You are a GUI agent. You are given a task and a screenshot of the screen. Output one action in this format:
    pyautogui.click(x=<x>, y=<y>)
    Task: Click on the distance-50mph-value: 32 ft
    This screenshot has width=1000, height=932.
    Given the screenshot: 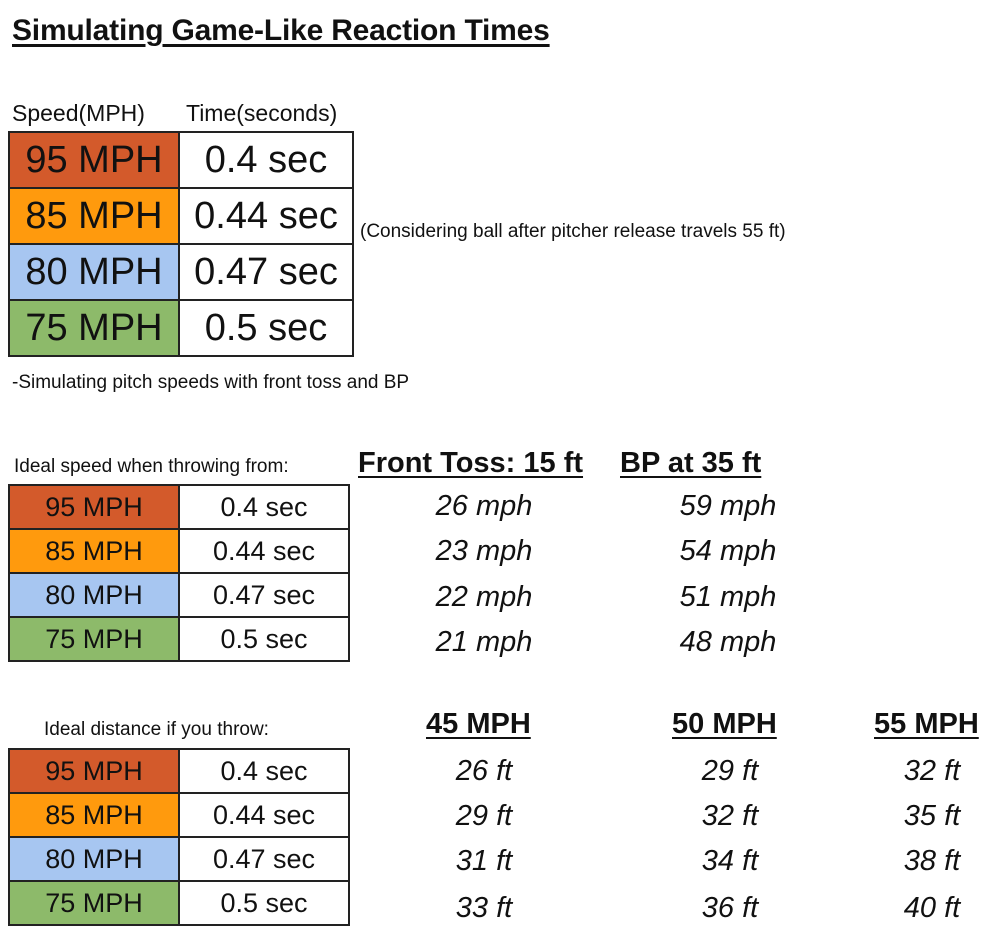 What is the action you would take?
    pyautogui.click(x=730, y=816)
    